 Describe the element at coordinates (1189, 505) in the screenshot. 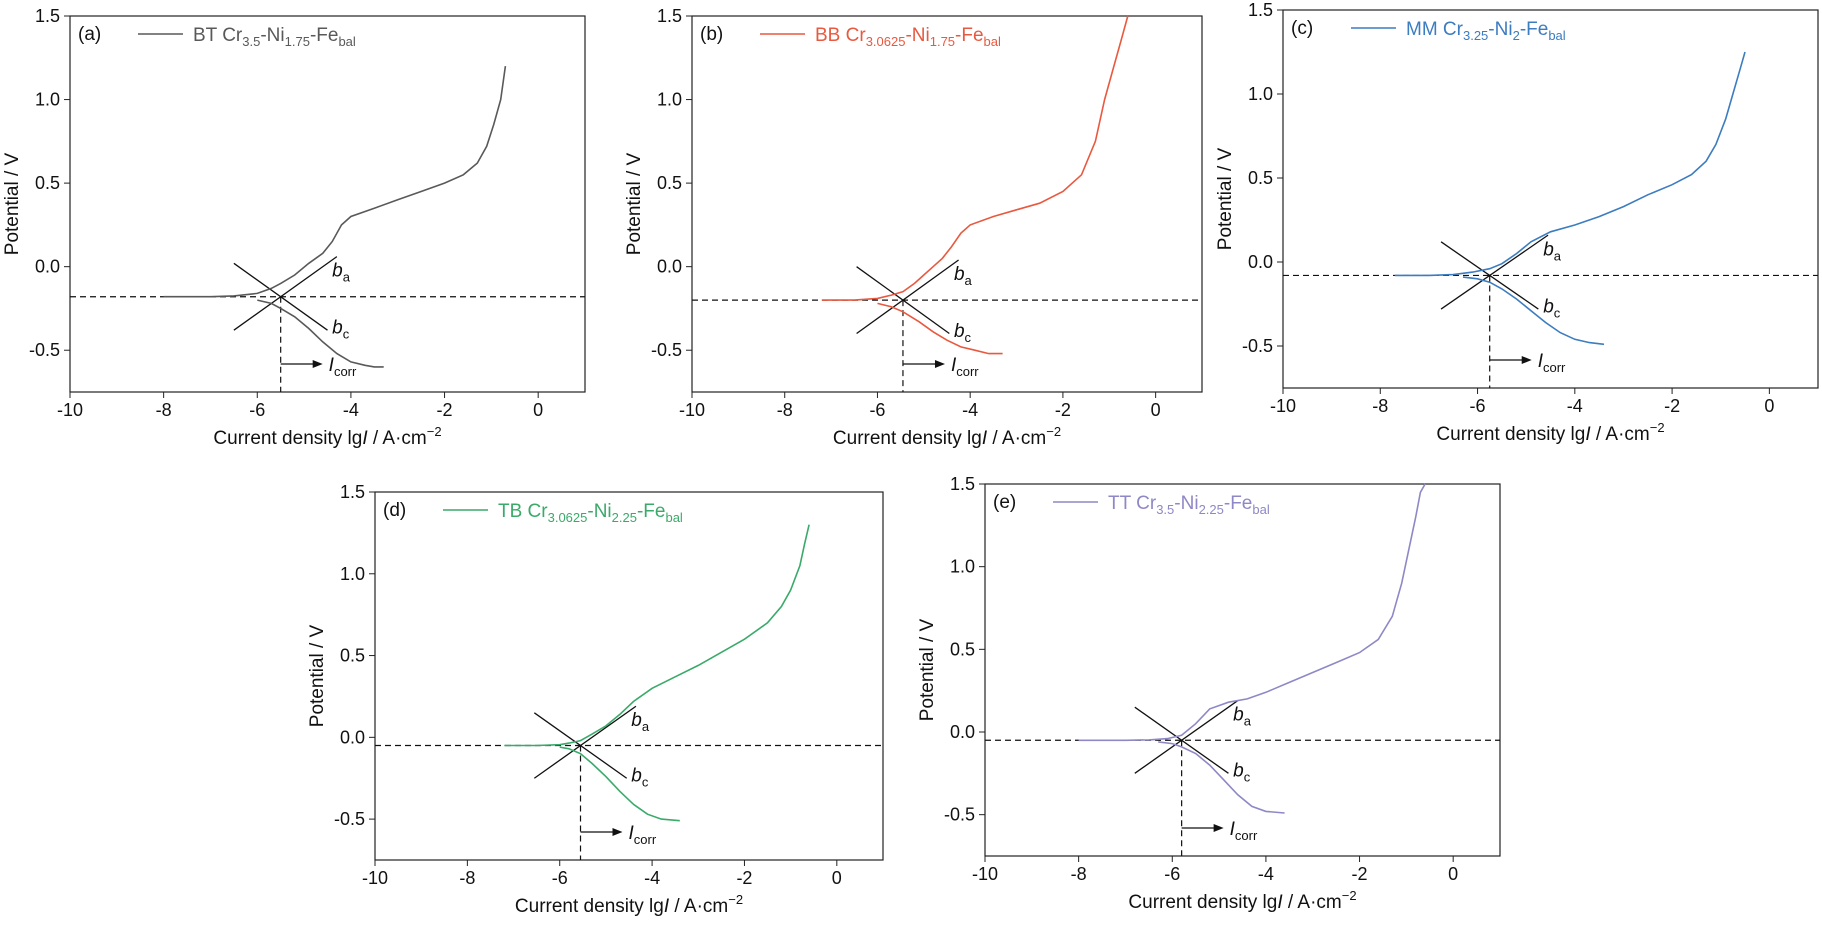

I see `legend-label: TT Cr3.5-Ni2.25-Febal` at that location.